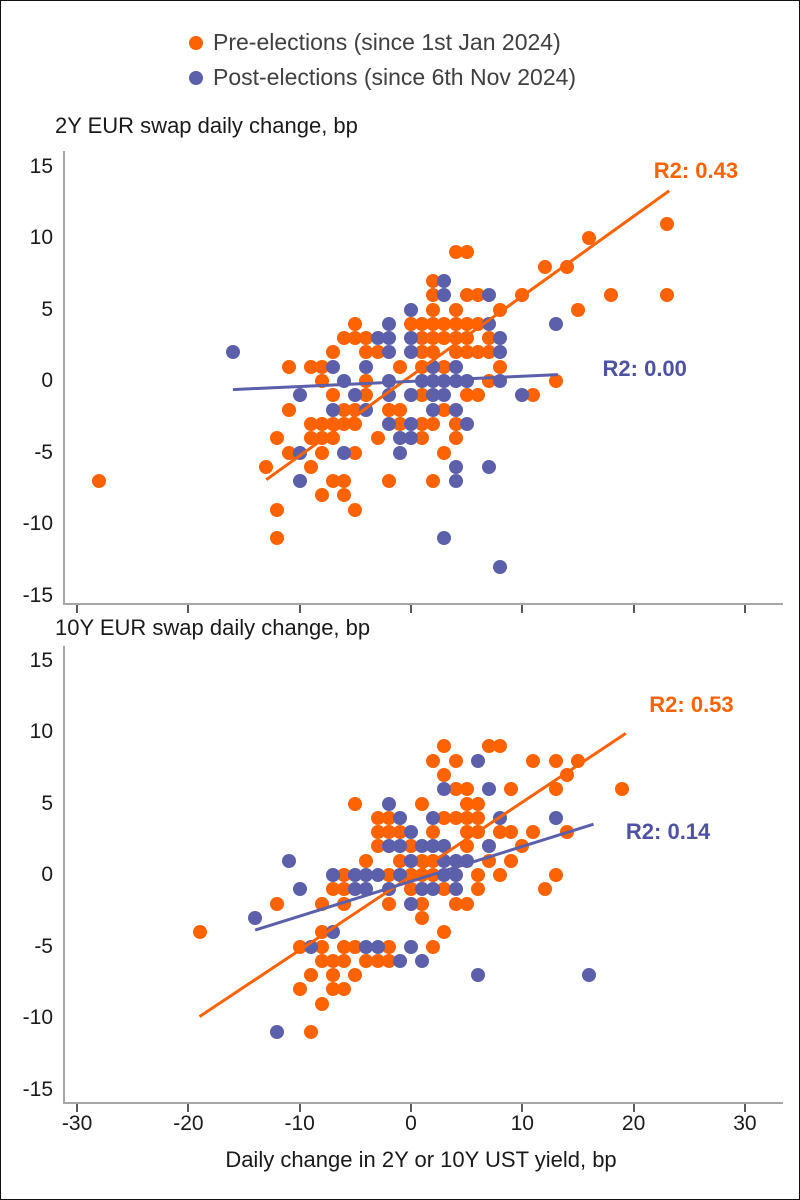 This screenshot has width=800, height=1200. I want to click on x-tick-label: -30, so click(77, 1123).